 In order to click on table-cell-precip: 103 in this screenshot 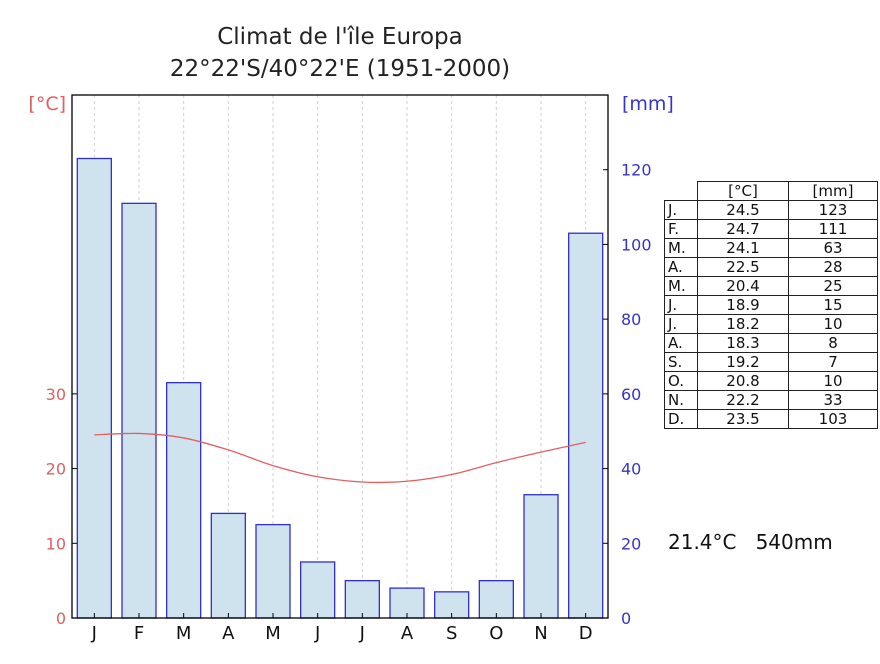, I will do `click(833, 419)`.